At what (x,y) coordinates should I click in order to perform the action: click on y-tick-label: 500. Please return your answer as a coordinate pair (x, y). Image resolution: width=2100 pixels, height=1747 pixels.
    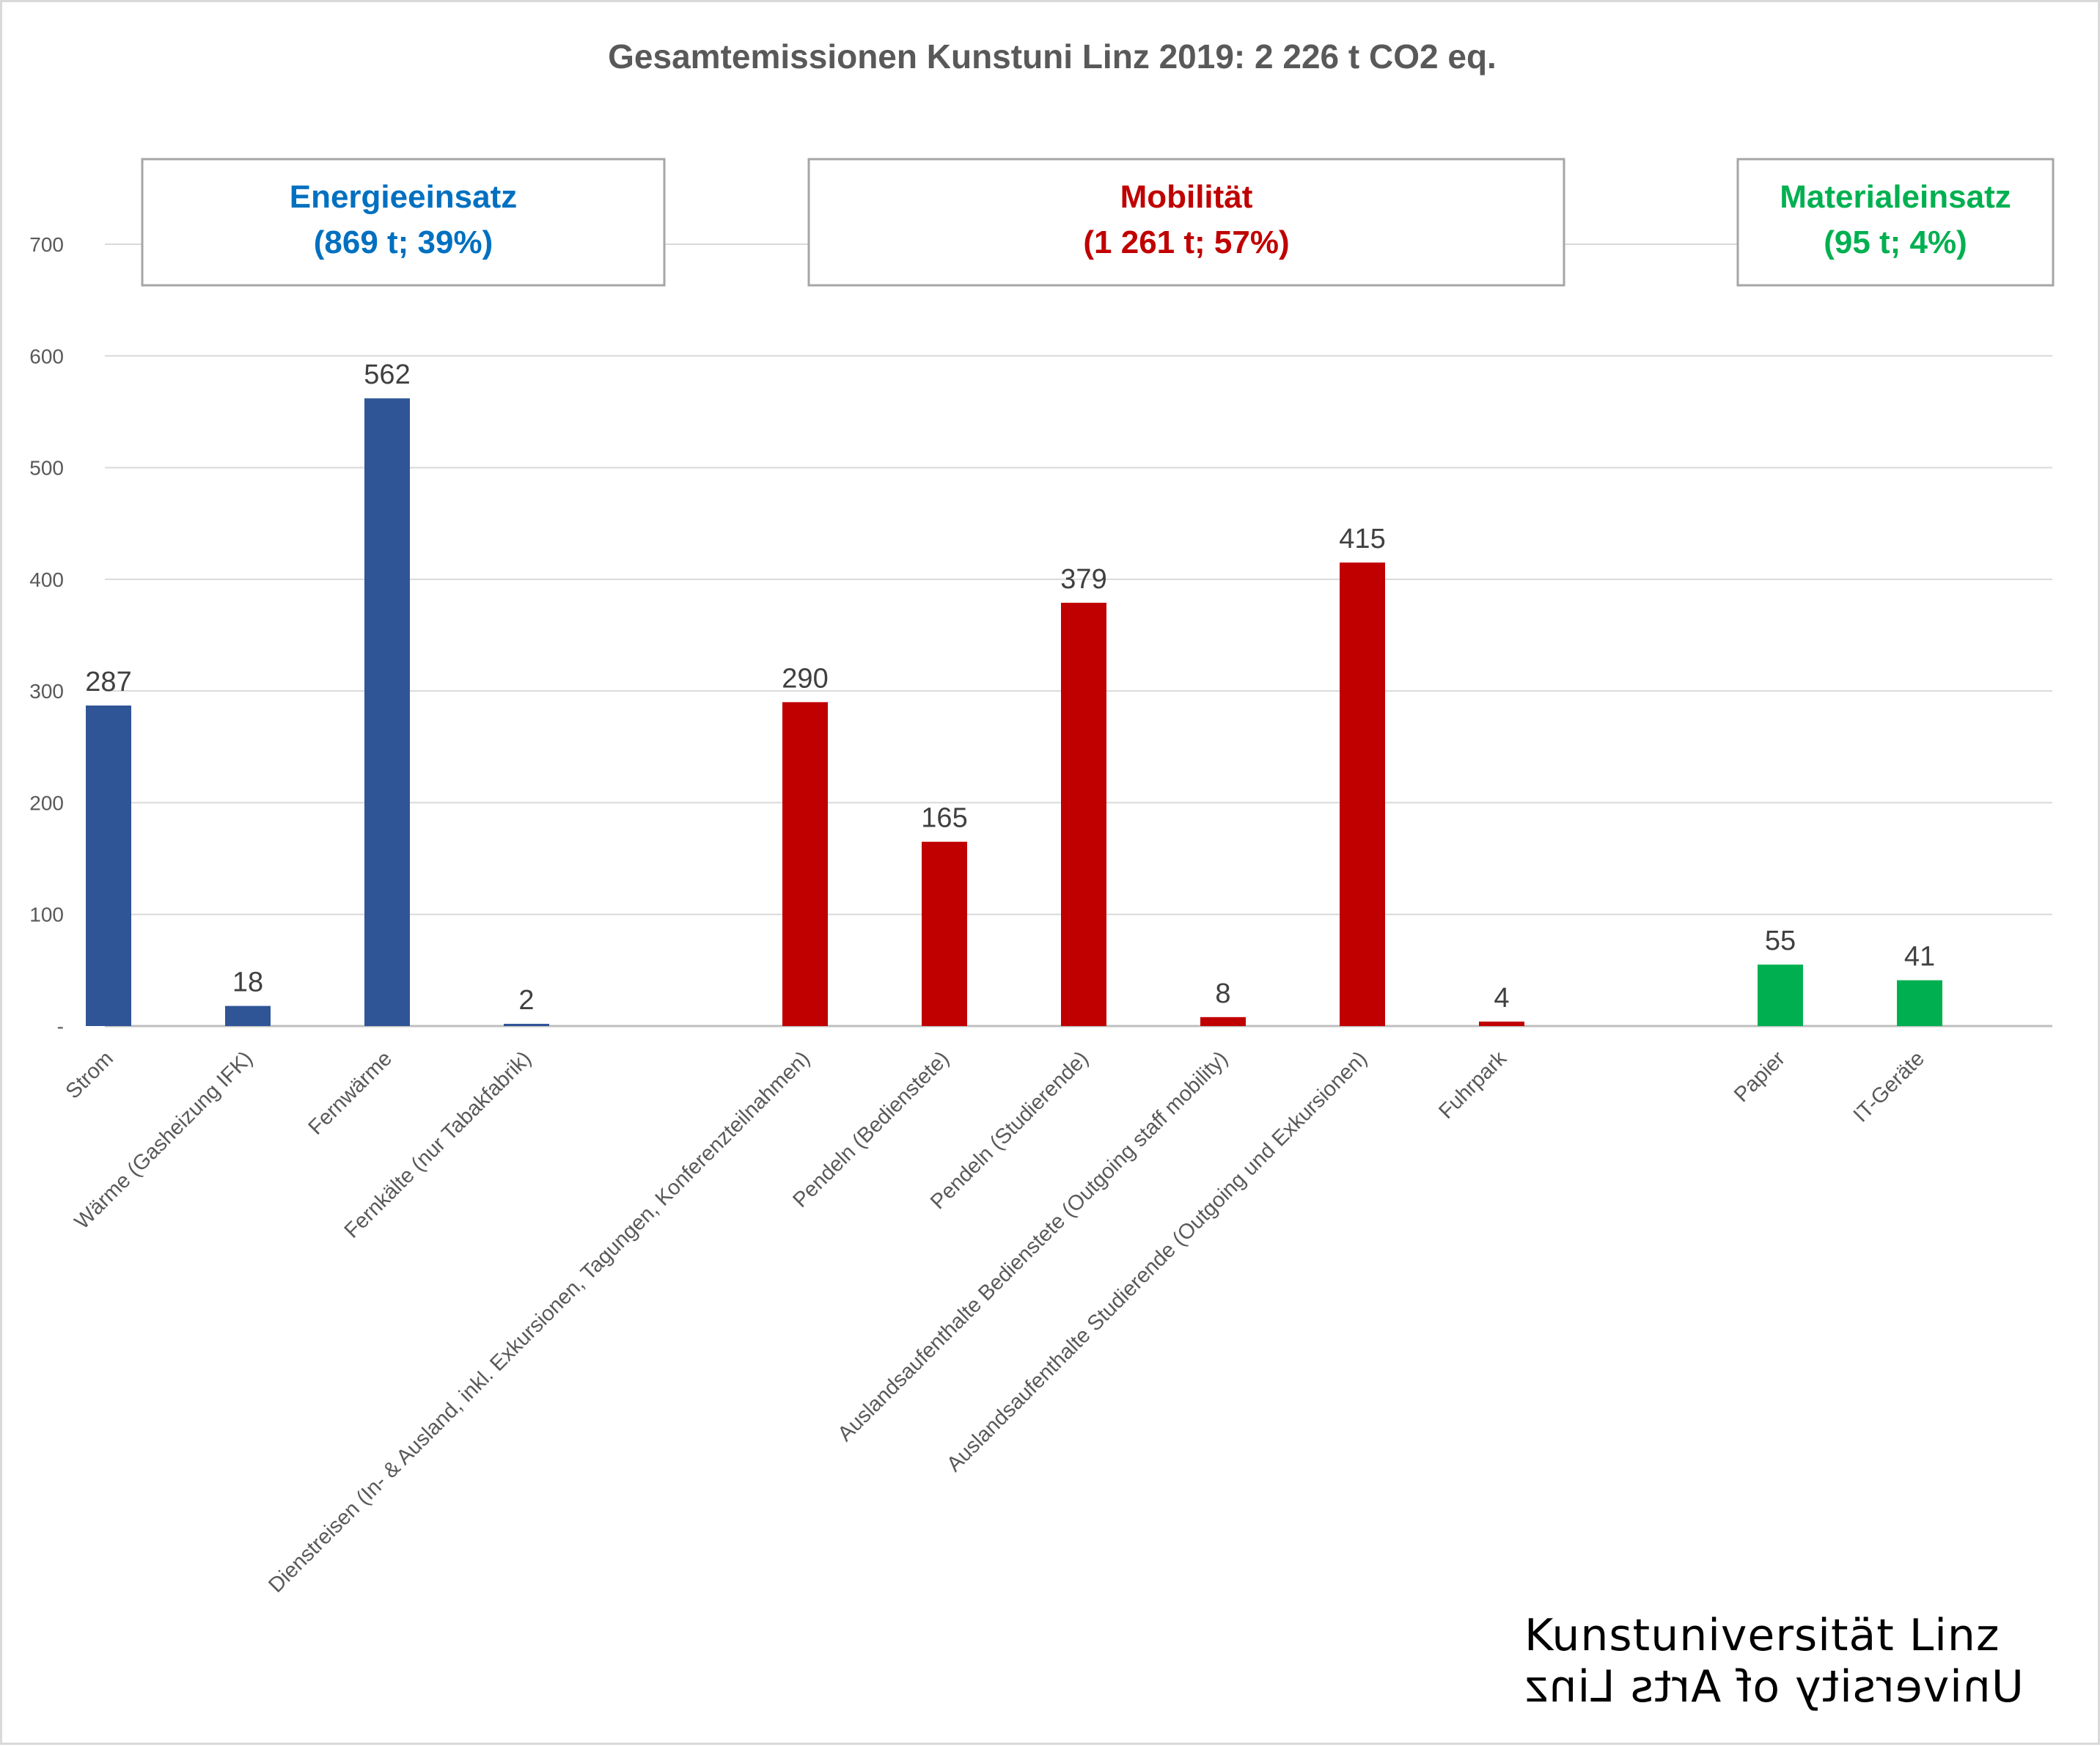
    Looking at the image, I should click on (46, 468).